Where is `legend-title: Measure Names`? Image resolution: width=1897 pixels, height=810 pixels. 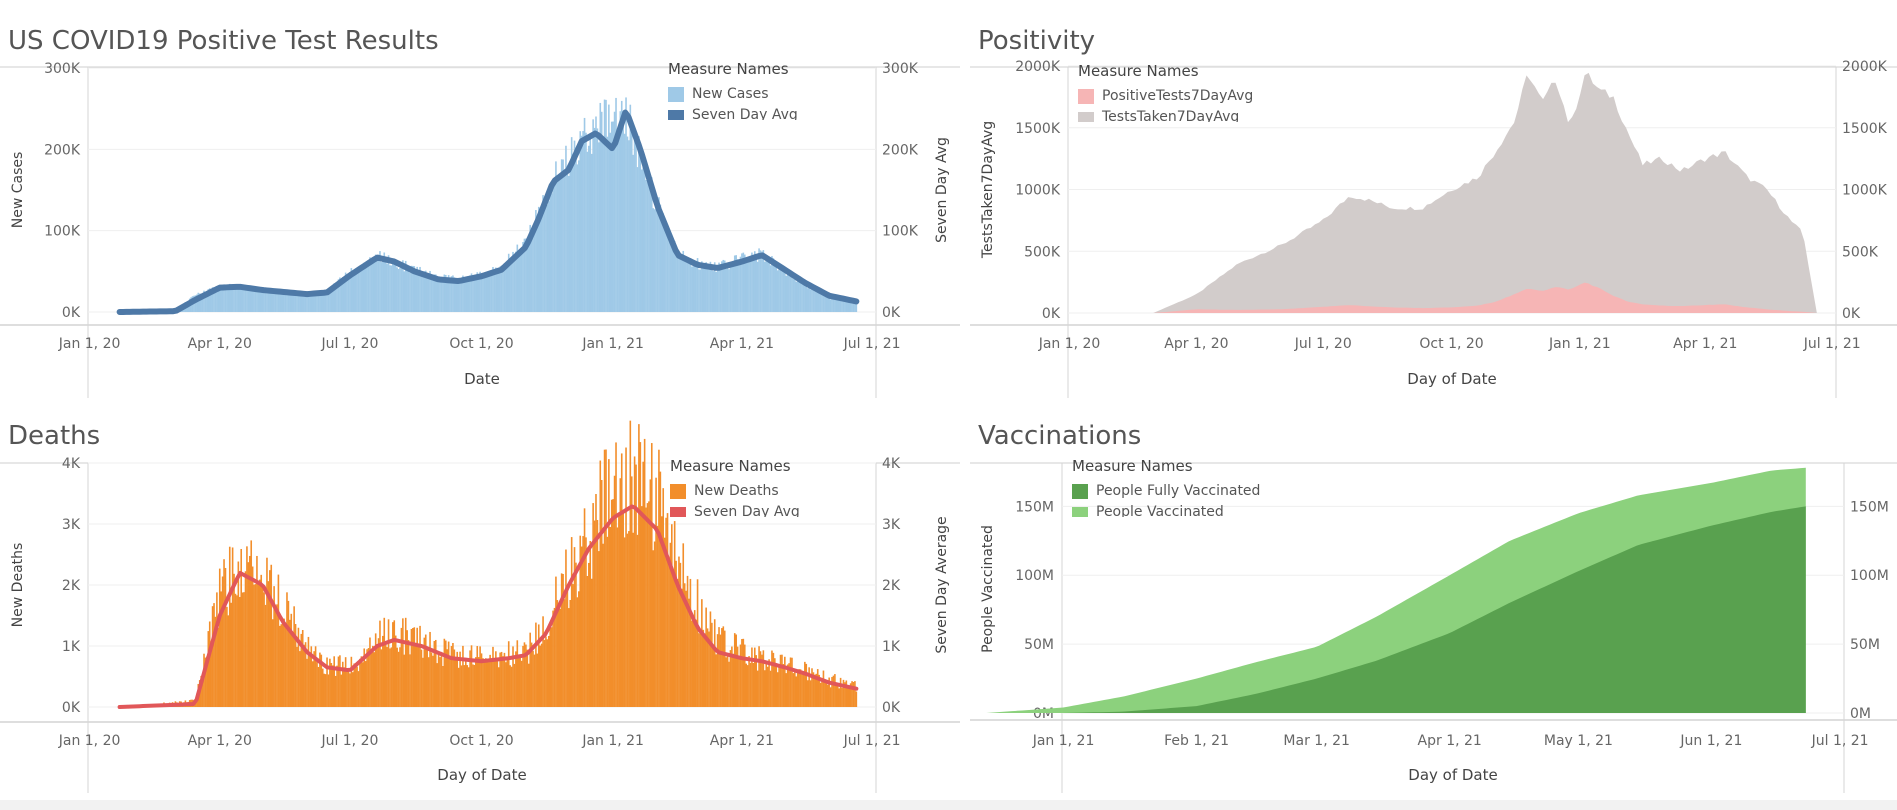 legend-title: Measure Names is located at coordinates (1132, 466).